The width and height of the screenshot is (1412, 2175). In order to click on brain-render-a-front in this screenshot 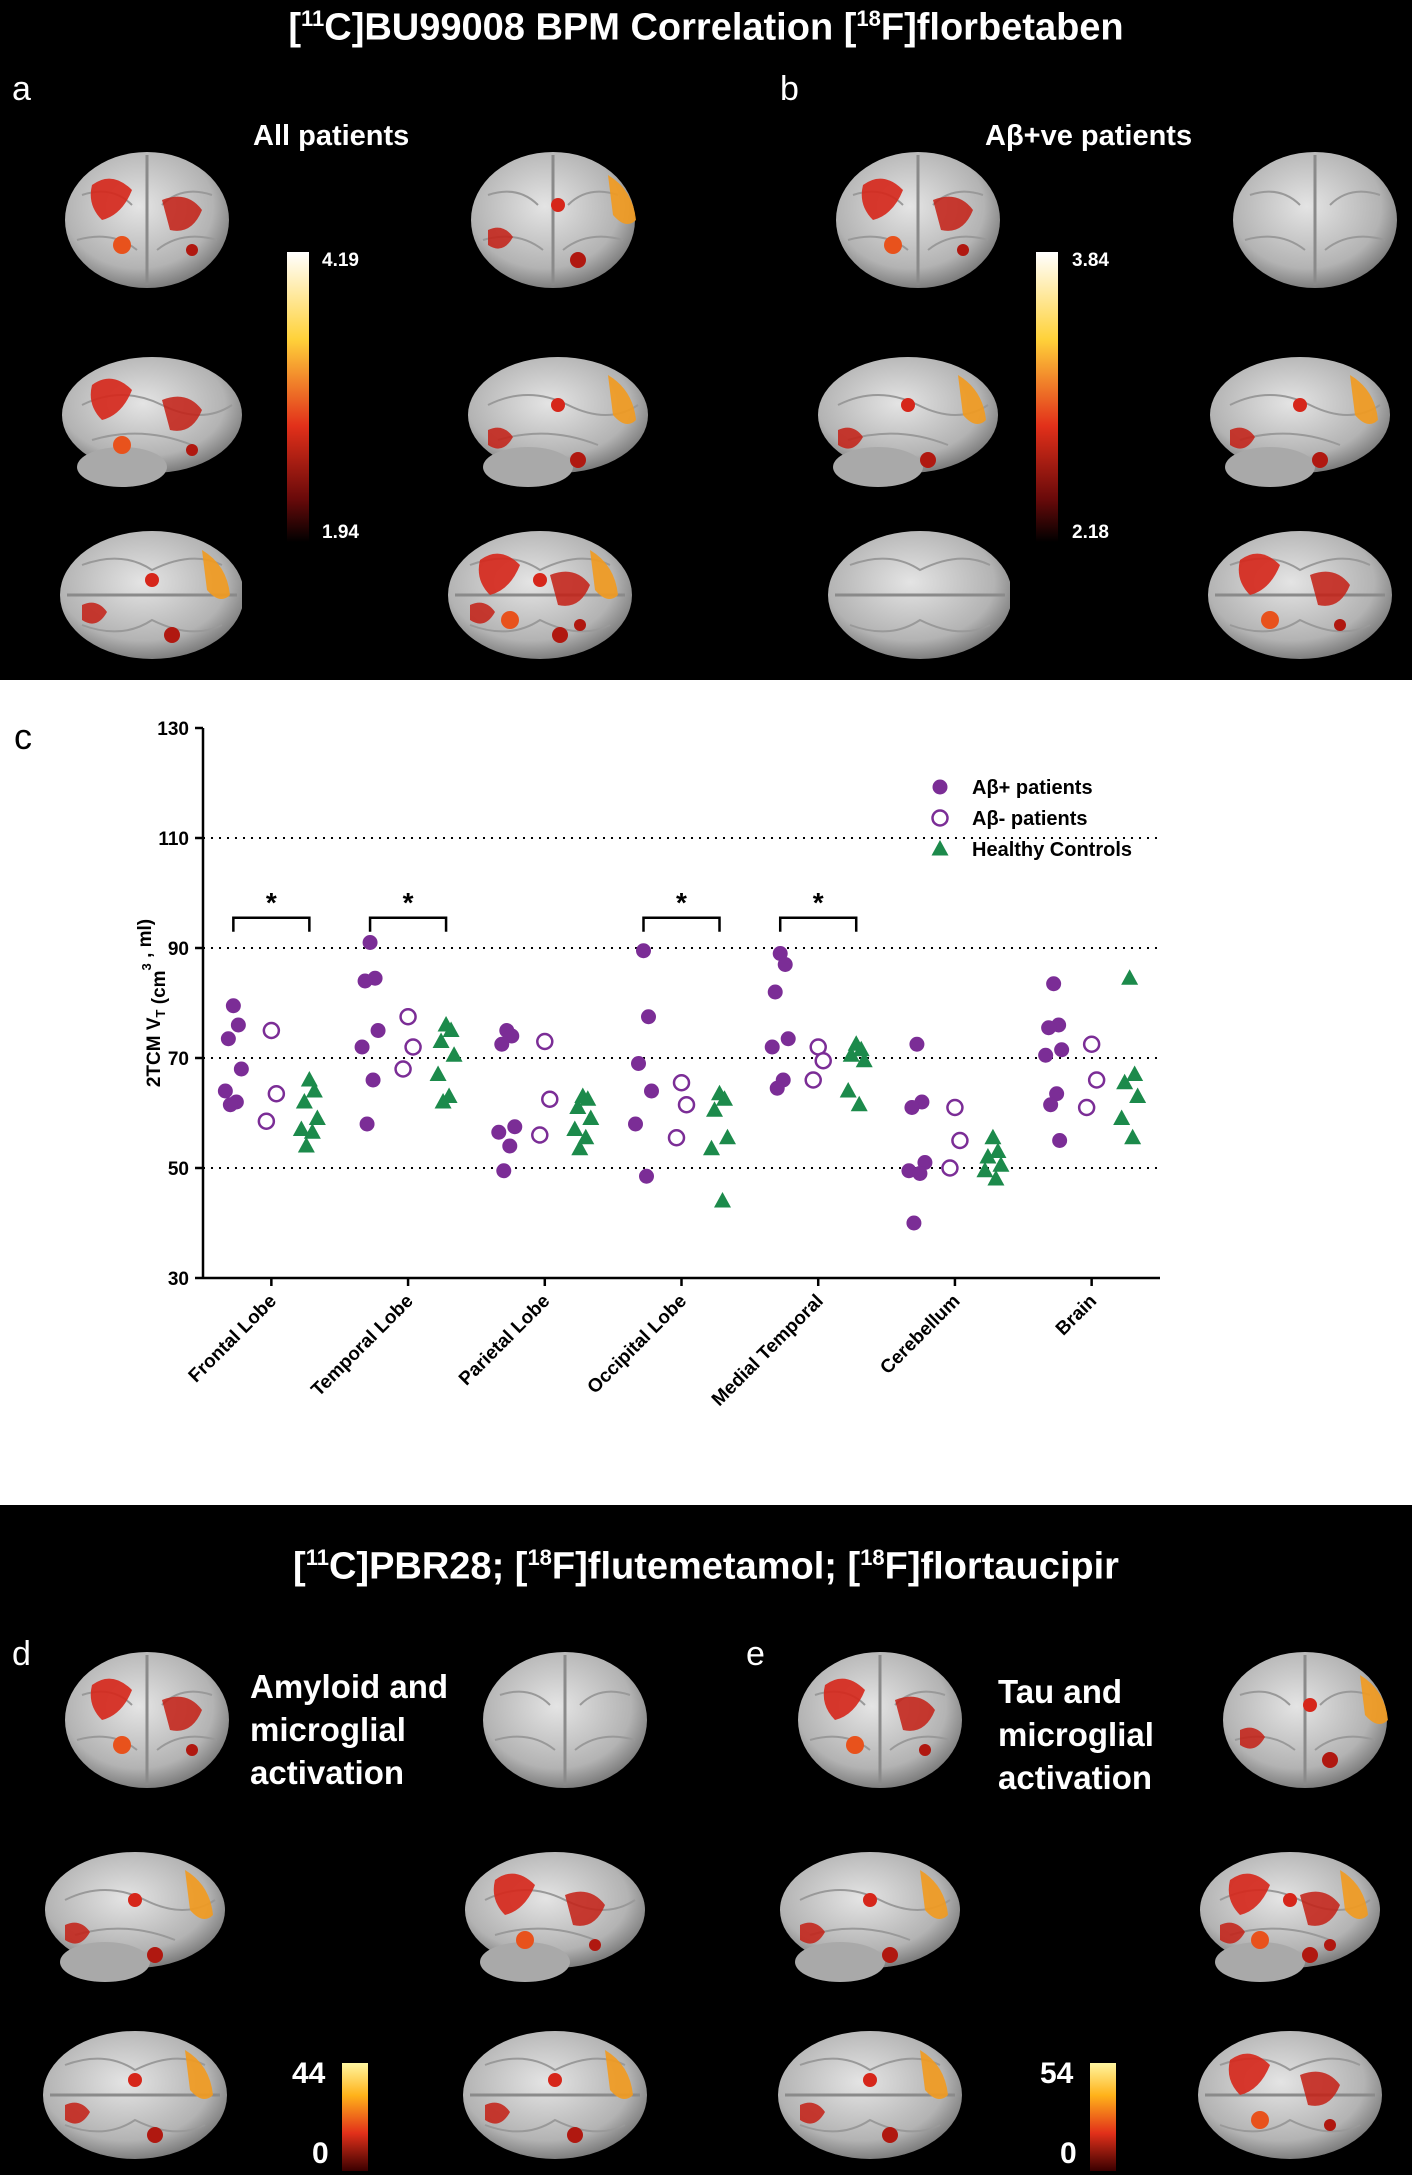, I will do `click(147, 220)`.